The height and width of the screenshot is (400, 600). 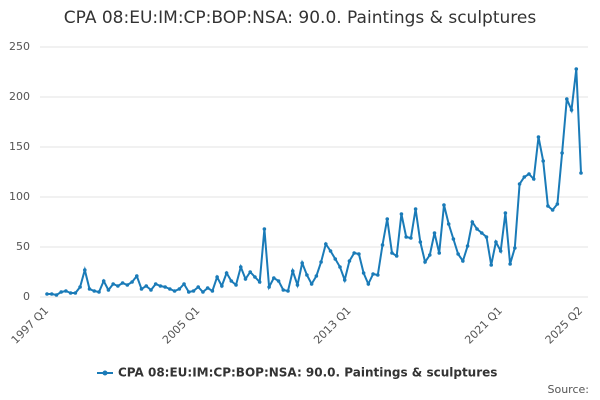 I want to click on y-tick-label: 0, so click(x=26, y=296).